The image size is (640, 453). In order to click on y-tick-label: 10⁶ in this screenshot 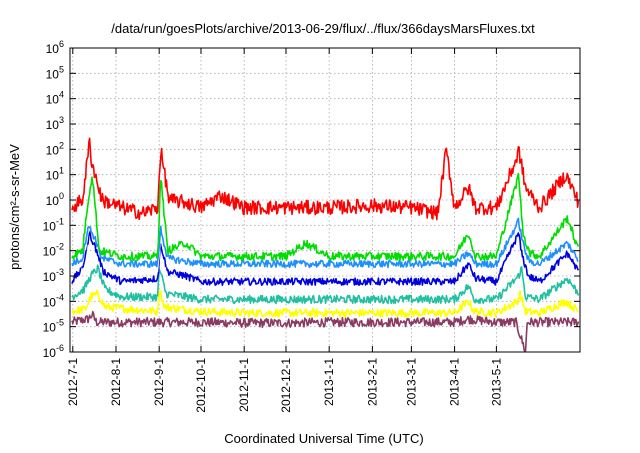, I will do `click(55, 47)`.